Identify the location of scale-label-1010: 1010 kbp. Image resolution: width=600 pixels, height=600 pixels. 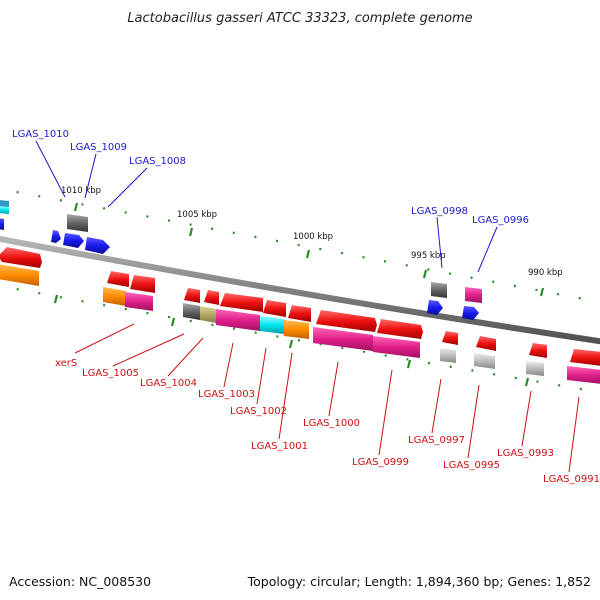
(81, 191).